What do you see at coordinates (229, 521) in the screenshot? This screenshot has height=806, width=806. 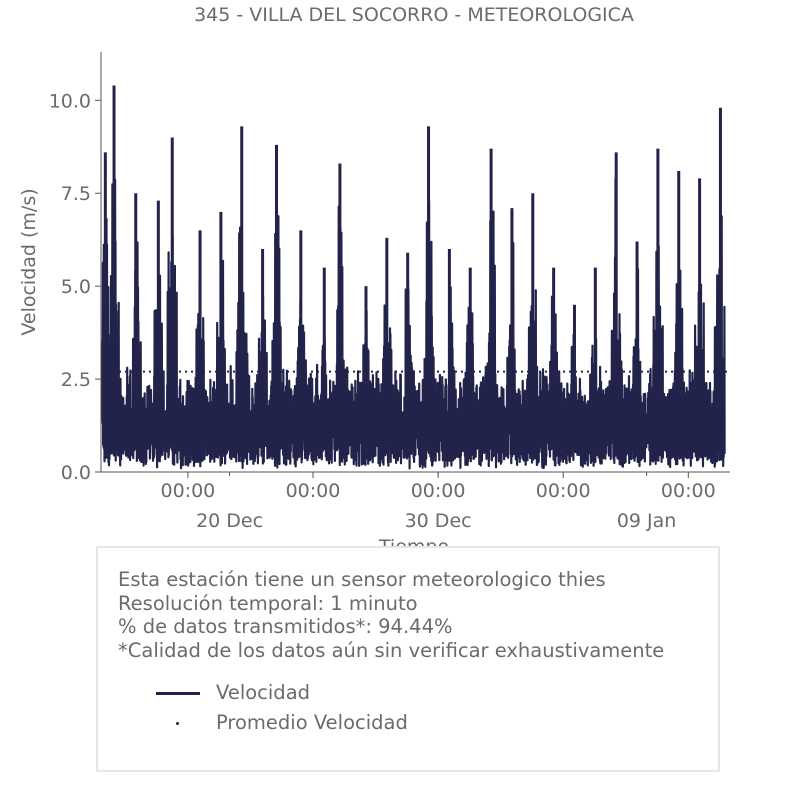 I see `x-date-label: 20 Dec` at bounding box center [229, 521].